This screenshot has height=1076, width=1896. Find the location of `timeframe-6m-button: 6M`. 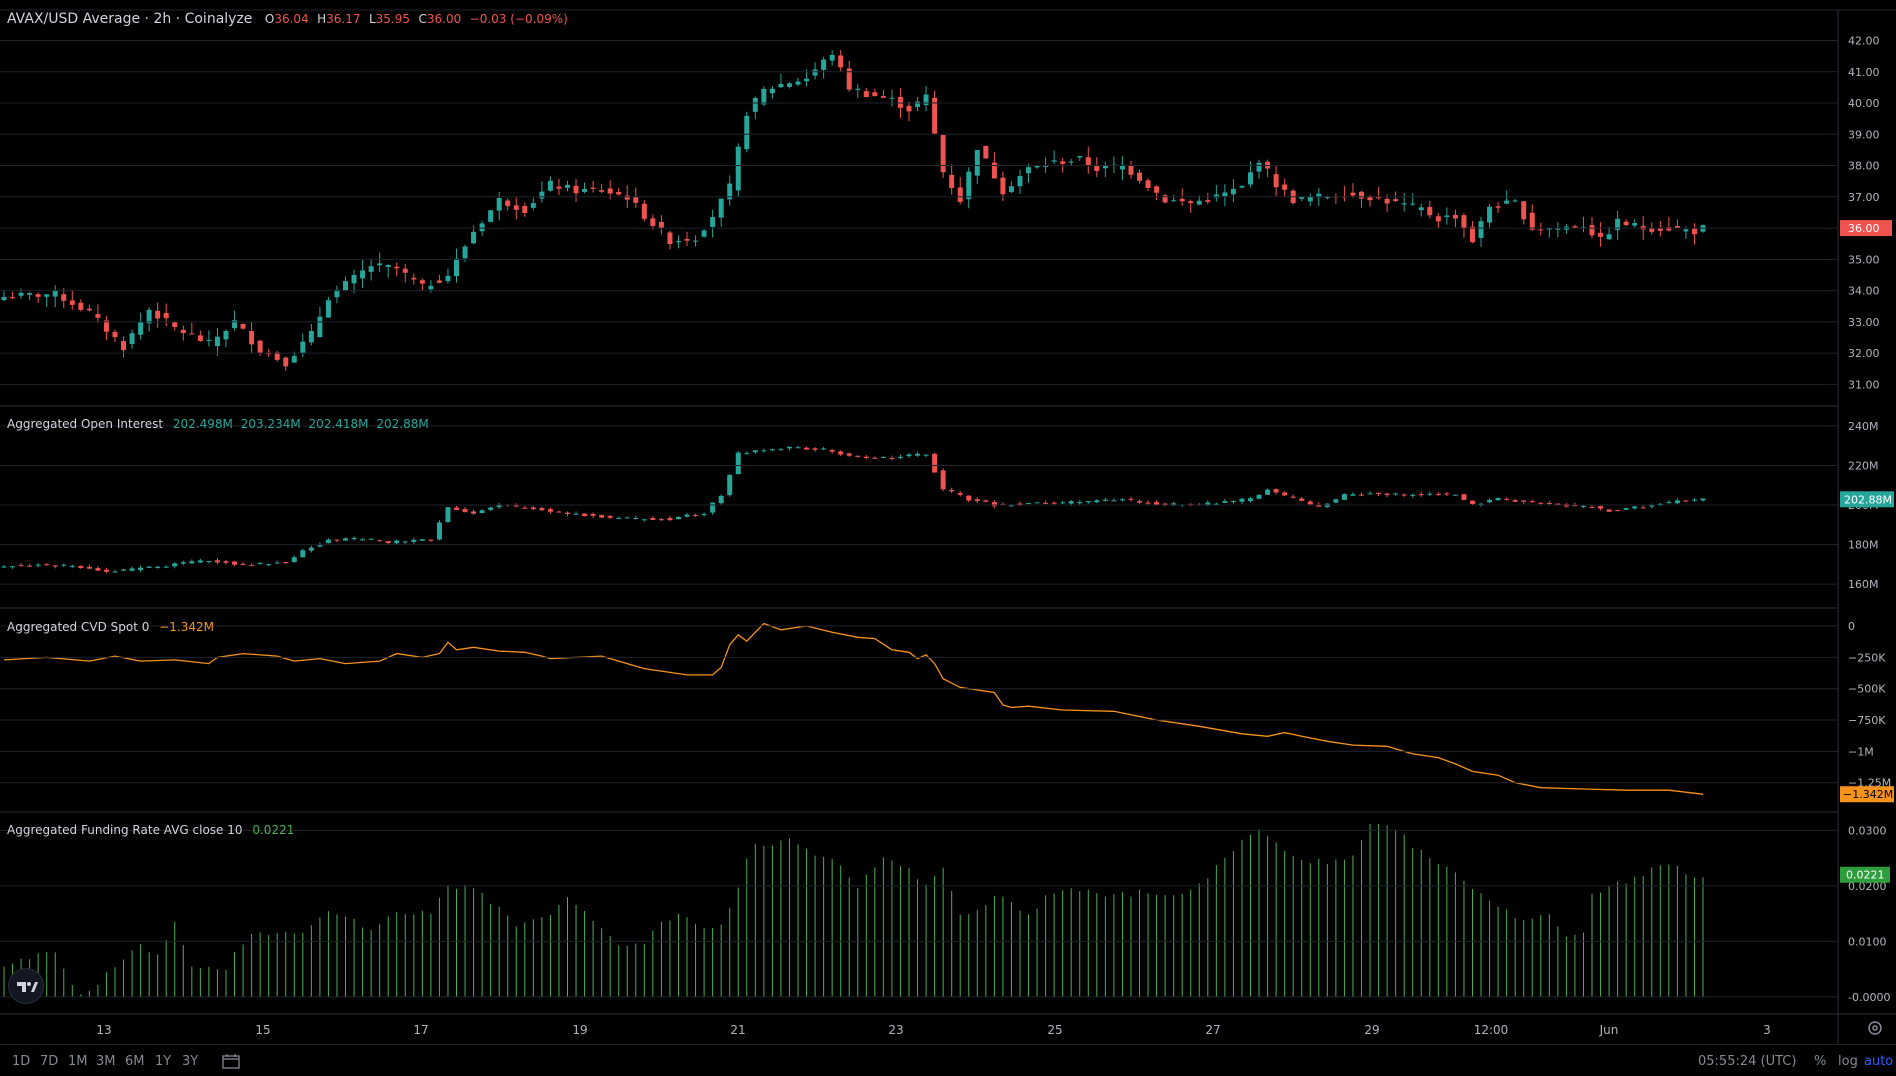

timeframe-6m-button: 6M is located at coordinates (135, 1061).